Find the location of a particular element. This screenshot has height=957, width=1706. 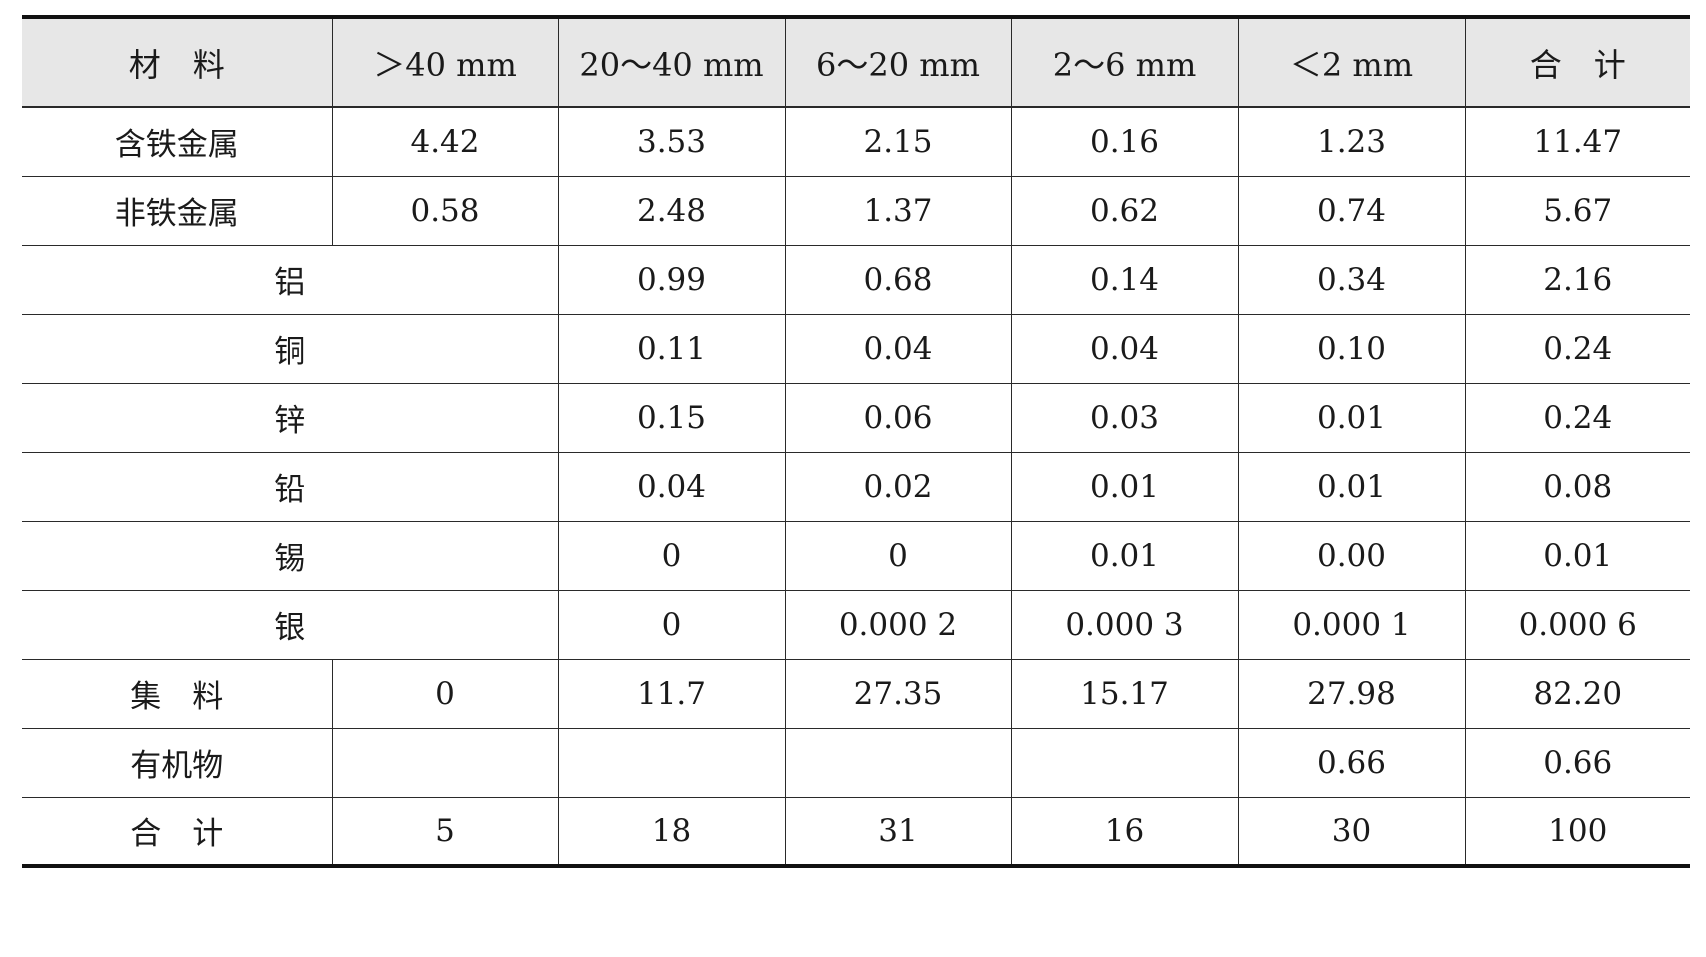

row-label: 铜 is located at coordinates (290, 349).